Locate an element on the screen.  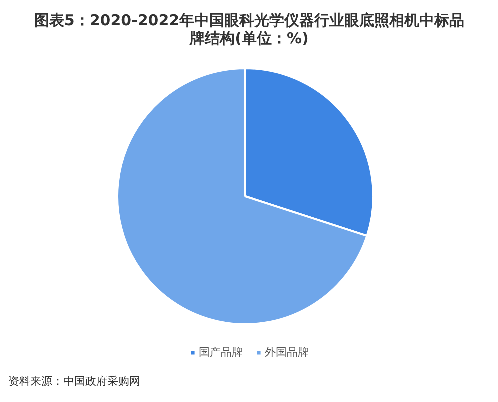
legend-label: 国产品牌 is located at coordinates (221, 352).